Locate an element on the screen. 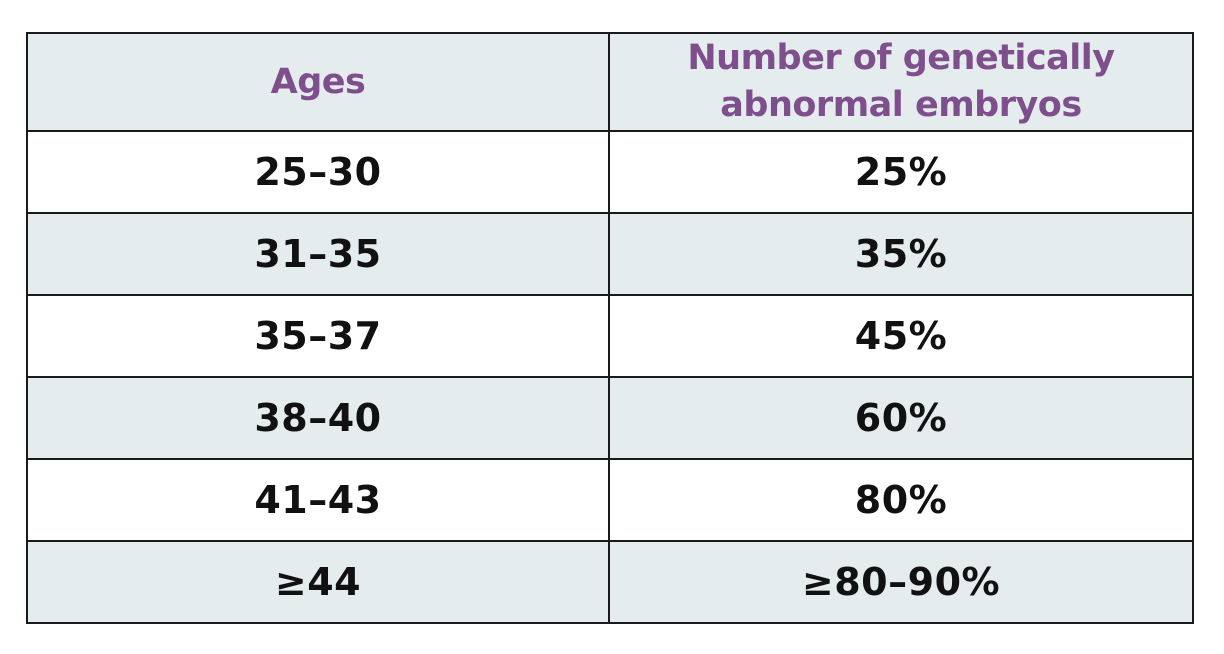 The image size is (1224, 654). cell-percentage: 80% is located at coordinates (901, 500).